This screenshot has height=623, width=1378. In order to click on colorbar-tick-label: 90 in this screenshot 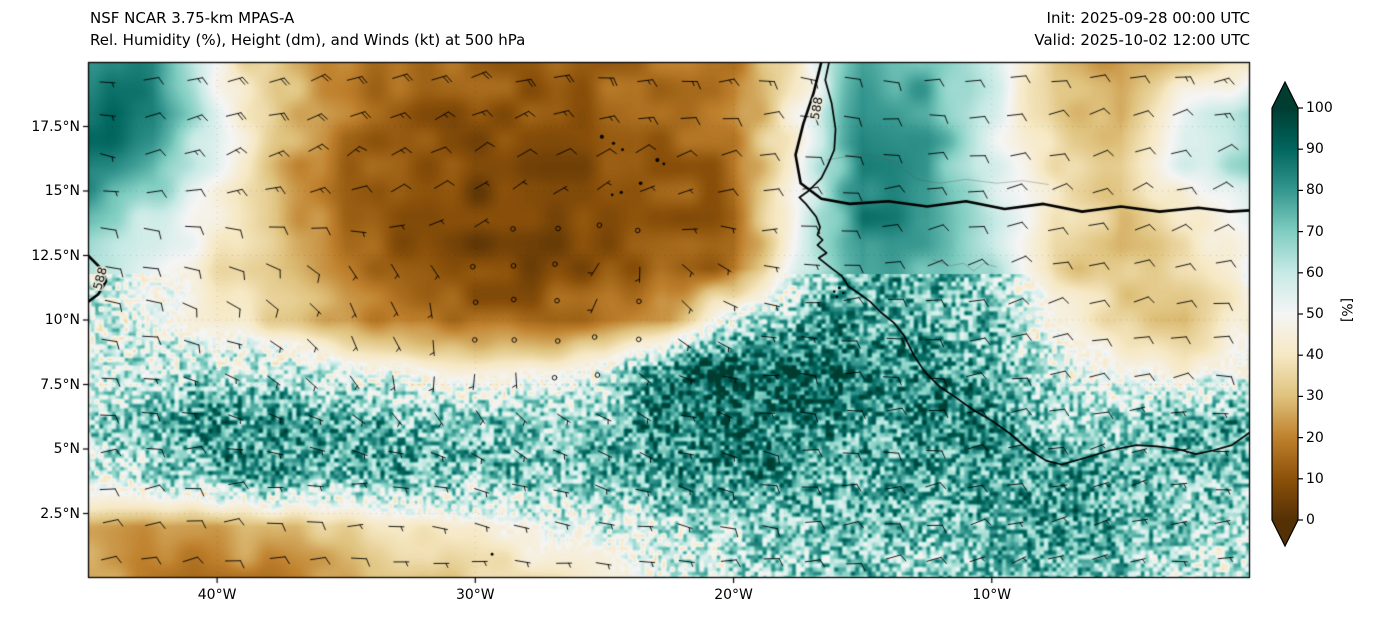, I will do `click(1315, 149)`.